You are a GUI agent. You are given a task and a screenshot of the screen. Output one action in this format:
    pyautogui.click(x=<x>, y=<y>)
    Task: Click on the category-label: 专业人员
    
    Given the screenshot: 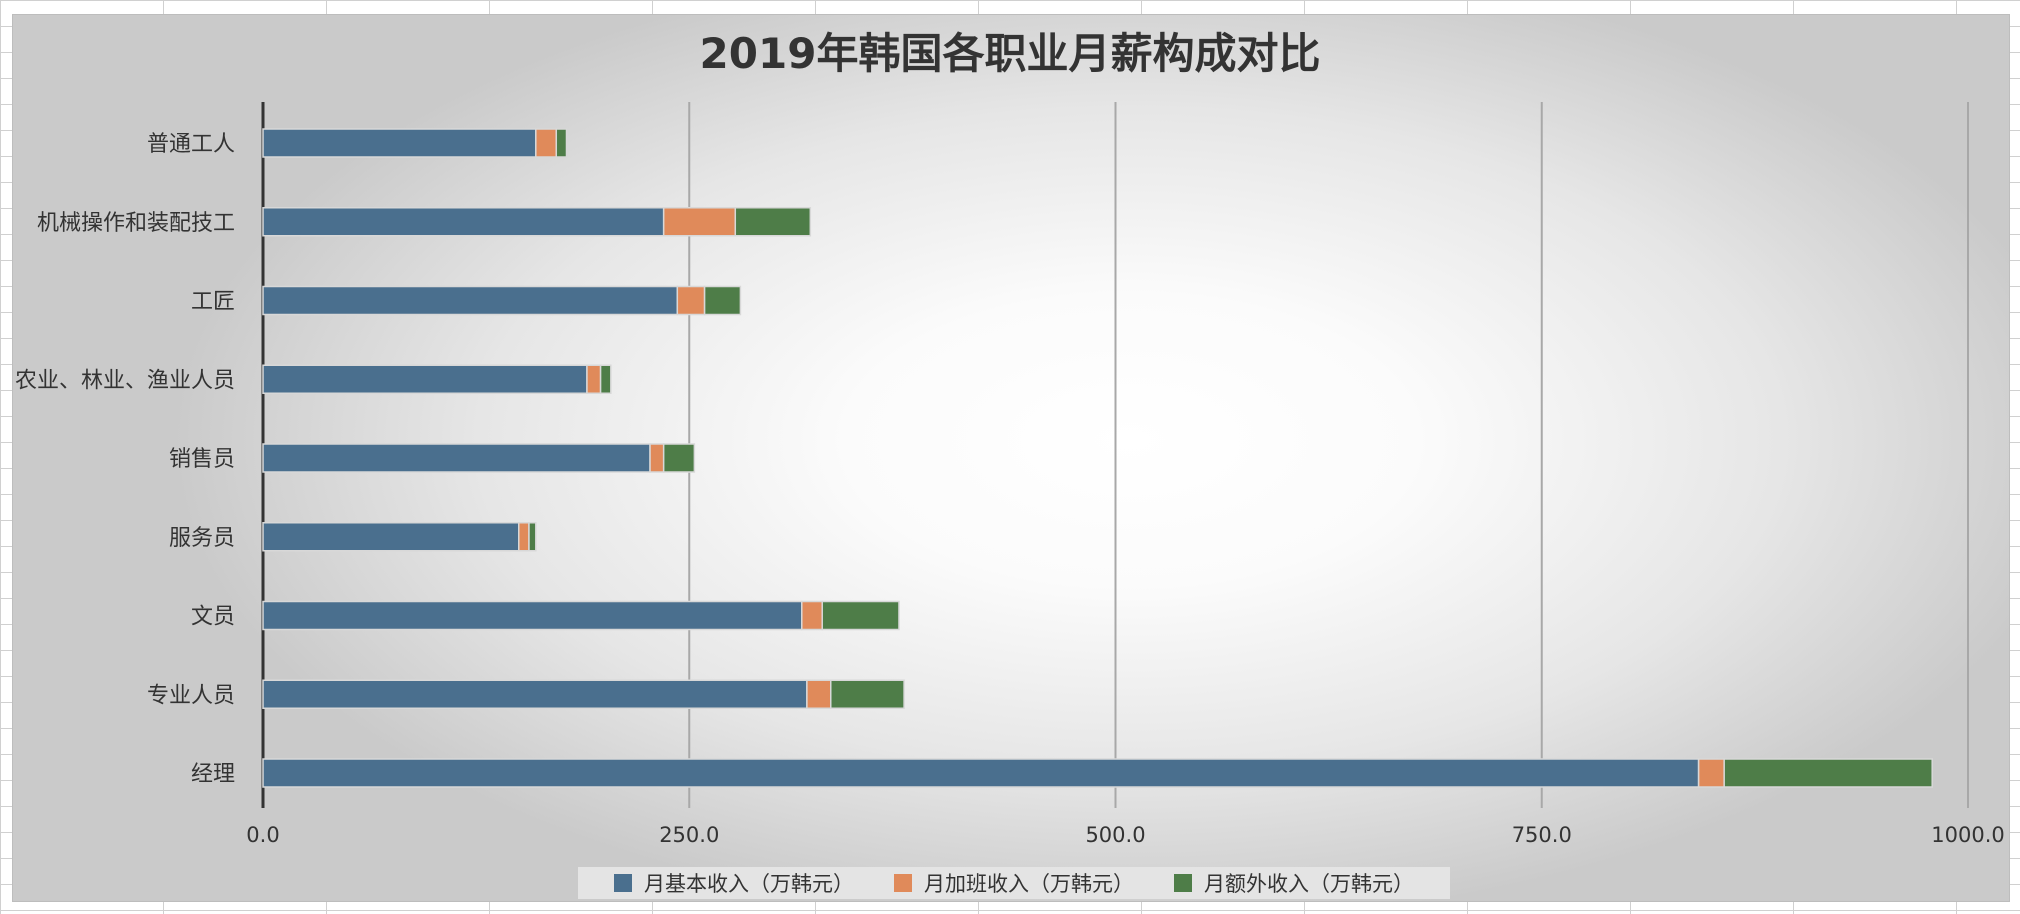 What is the action you would take?
    pyautogui.click(x=191, y=695)
    